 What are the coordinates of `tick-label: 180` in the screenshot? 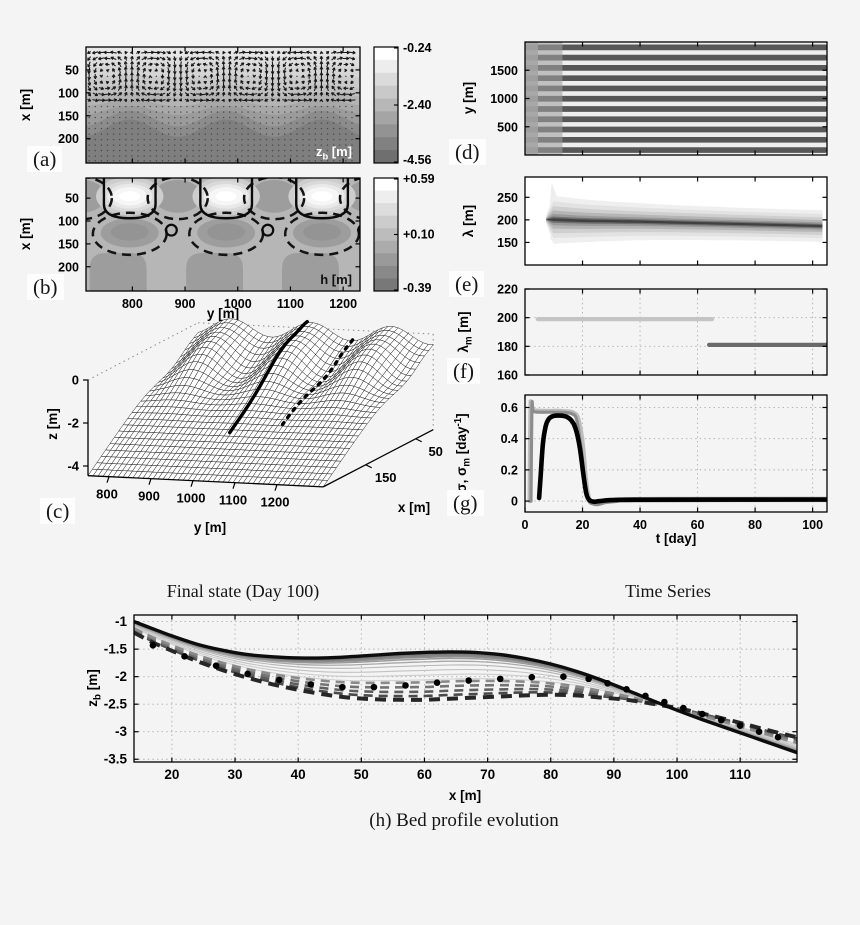 It's located at (507, 347).